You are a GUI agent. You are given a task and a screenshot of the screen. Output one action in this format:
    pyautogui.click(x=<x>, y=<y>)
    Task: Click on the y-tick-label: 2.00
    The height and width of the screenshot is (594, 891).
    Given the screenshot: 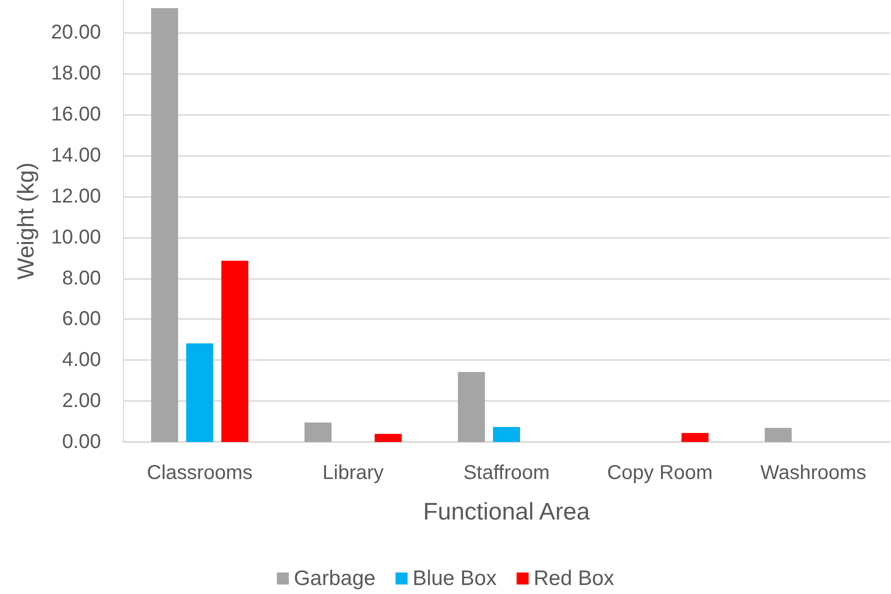 What is the action you would take?
    pyautogui.click(x=81, y=401)
    